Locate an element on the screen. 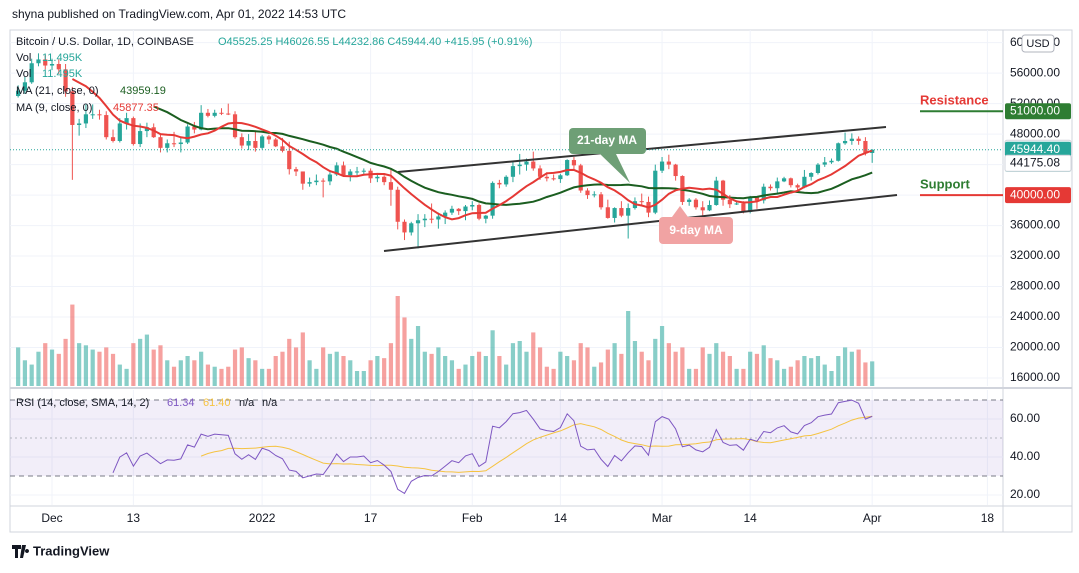 This screenshot has height=573, width=1079. price-badge is located at coordinates (1038, 163).